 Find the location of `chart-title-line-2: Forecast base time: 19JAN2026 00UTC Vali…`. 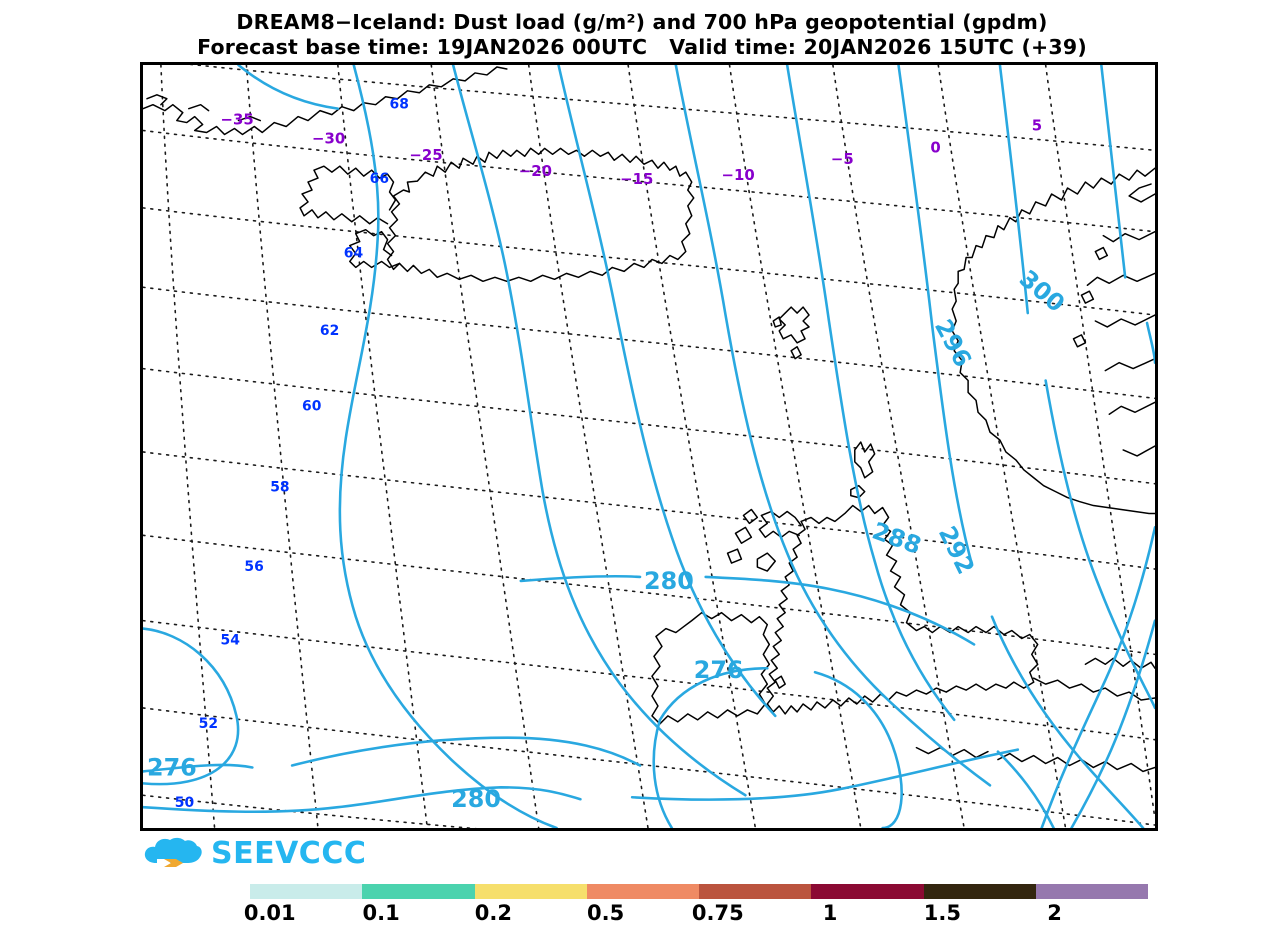

chart-title-line-2: Forecast base time: 19JAN2026 00UTC Vali… is located at coordinates (642, 47).